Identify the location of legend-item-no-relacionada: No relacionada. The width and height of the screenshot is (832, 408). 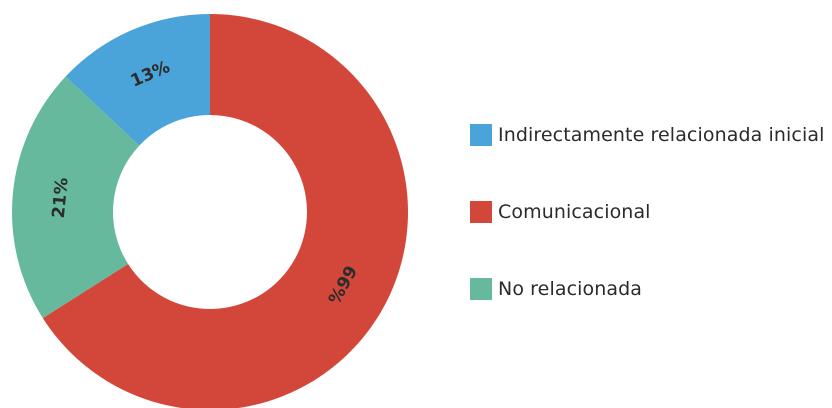
(647, 289).